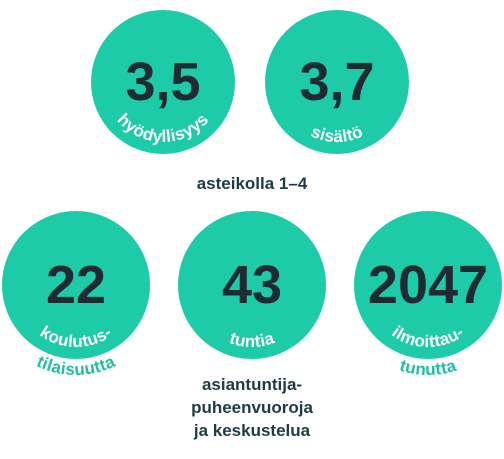 The height and width of the screenshot is (459, 504). Describe the element at coordinates (428, 367) in the screenshot. I see `stat-label-outer: tunutta` at that location.